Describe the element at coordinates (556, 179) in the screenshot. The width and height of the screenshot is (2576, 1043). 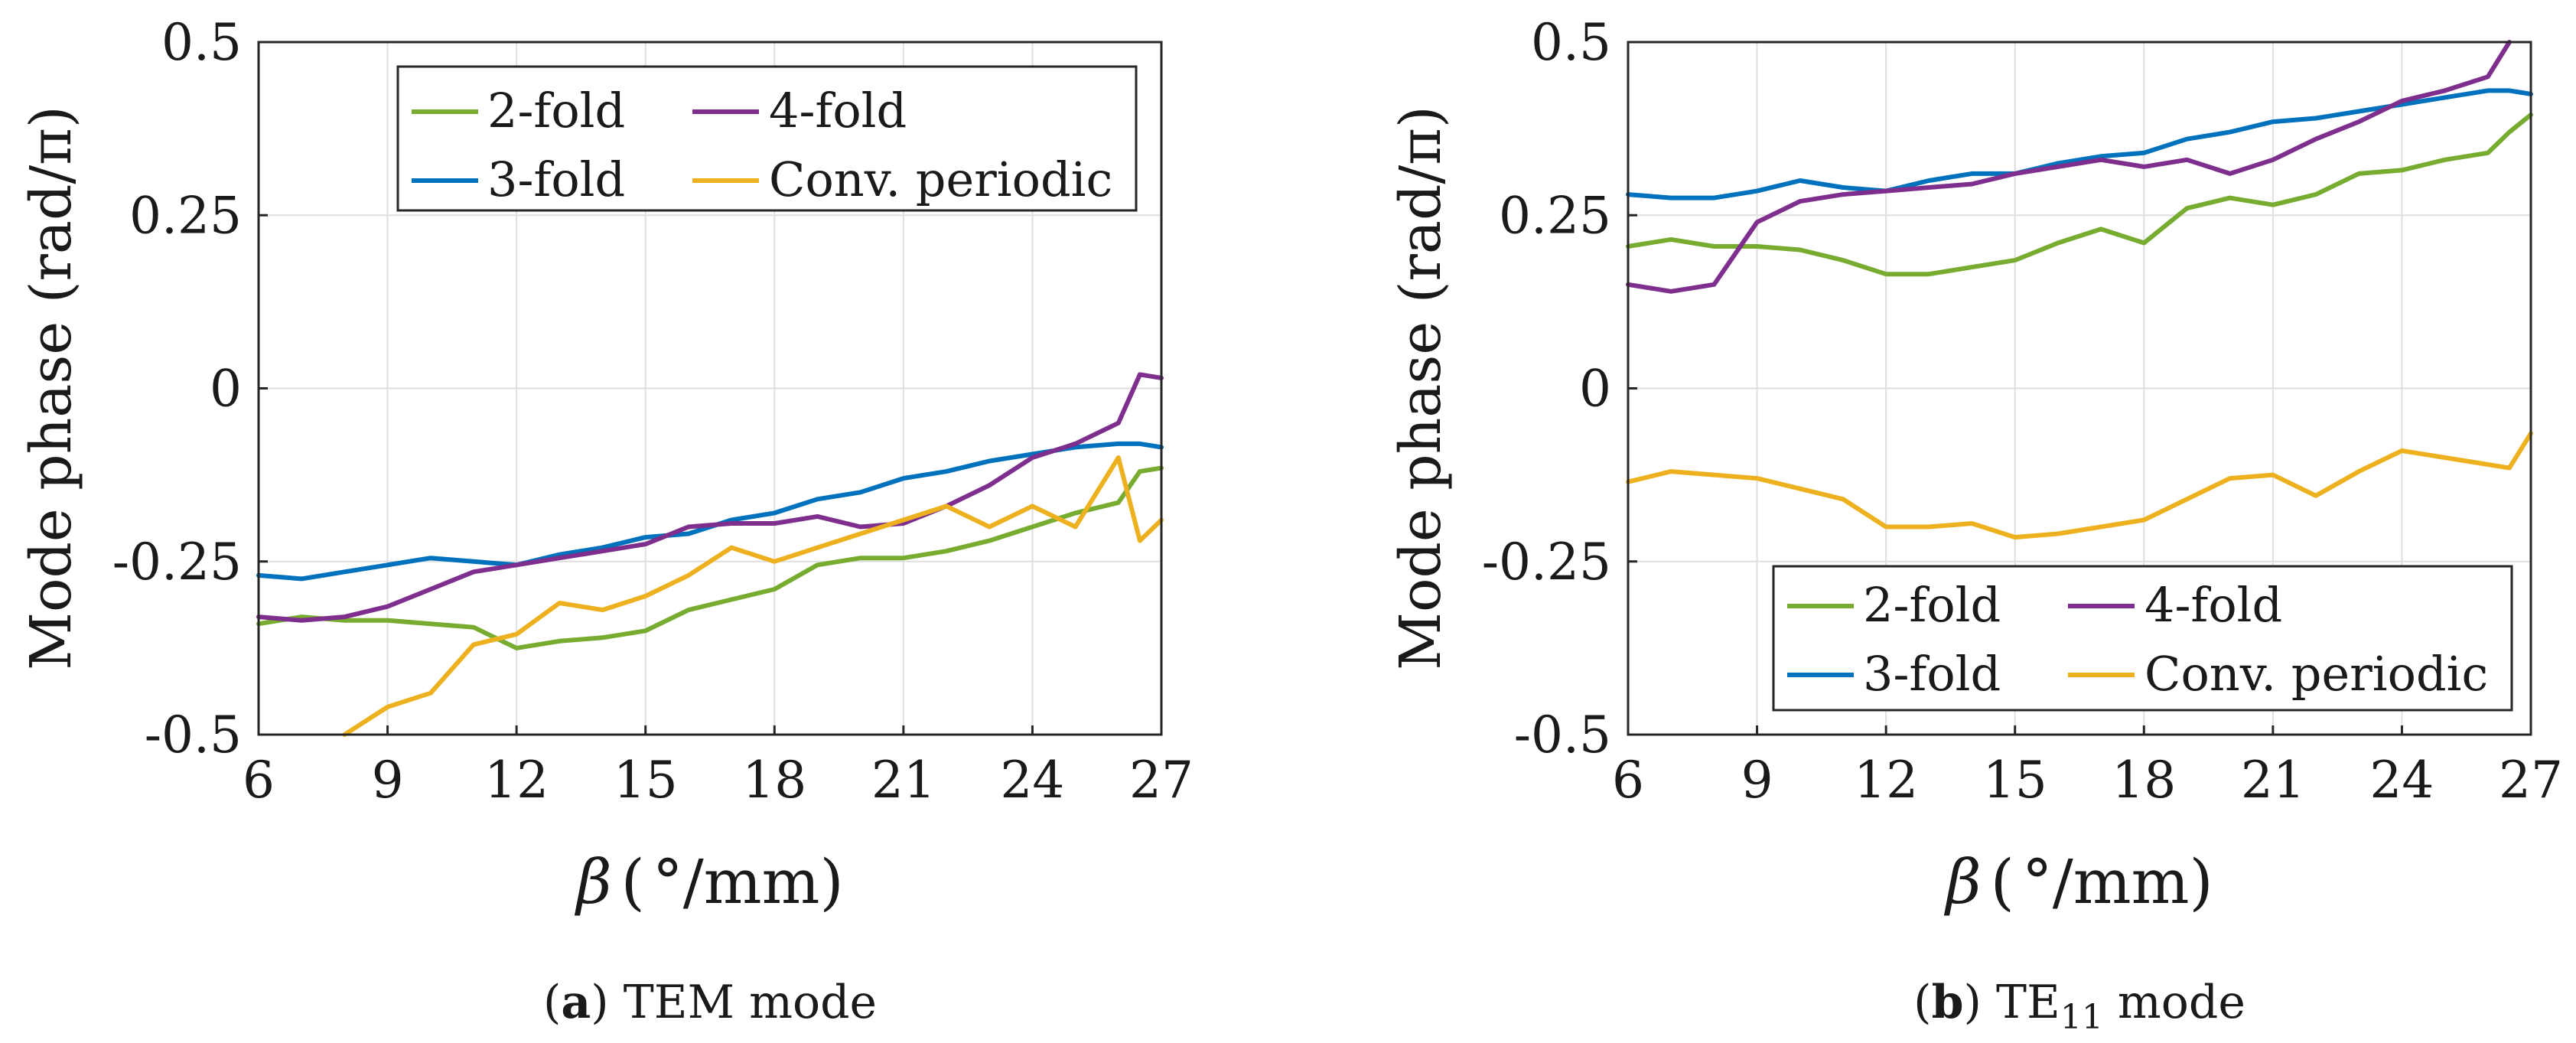
I see `legend-label-3-fold-a: 3-fold` at that location.